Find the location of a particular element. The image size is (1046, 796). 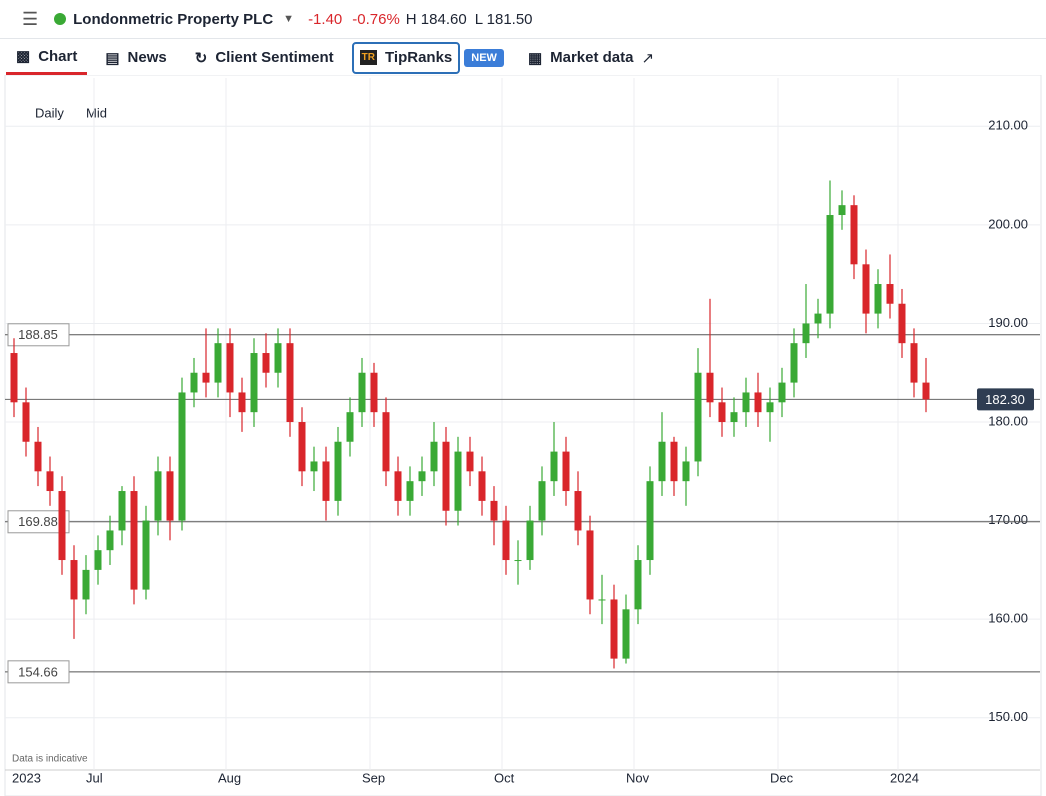

new-badge: NEW is located at coordinates (484, 57).